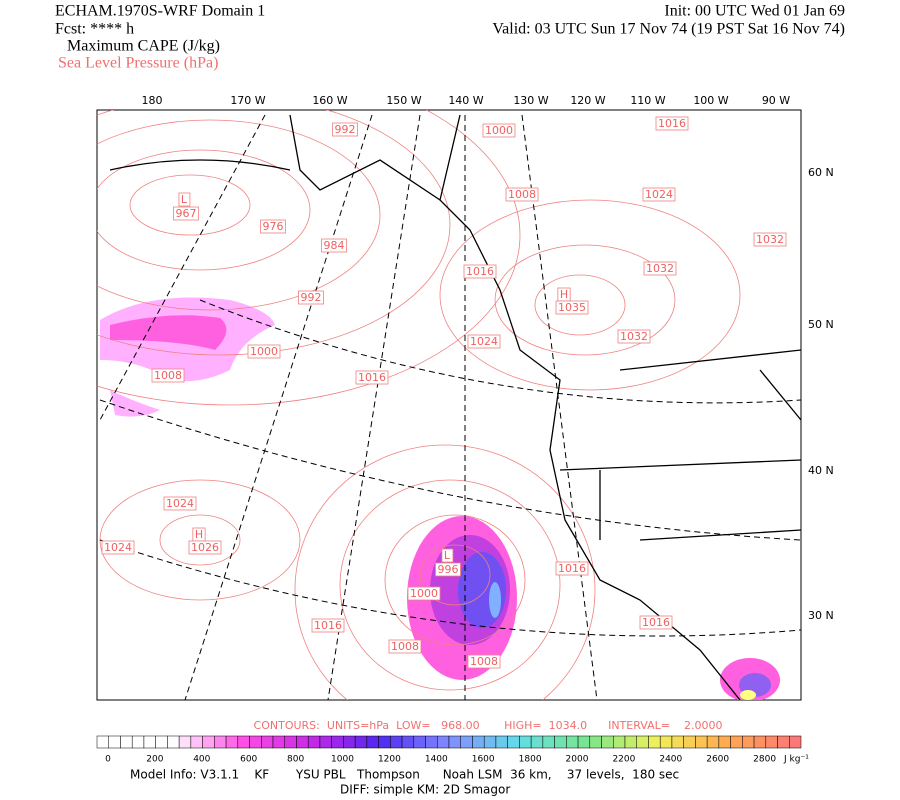  I want to click on diff-info: DIFF: simple KM: 2D Smagor, so click(425, 790).